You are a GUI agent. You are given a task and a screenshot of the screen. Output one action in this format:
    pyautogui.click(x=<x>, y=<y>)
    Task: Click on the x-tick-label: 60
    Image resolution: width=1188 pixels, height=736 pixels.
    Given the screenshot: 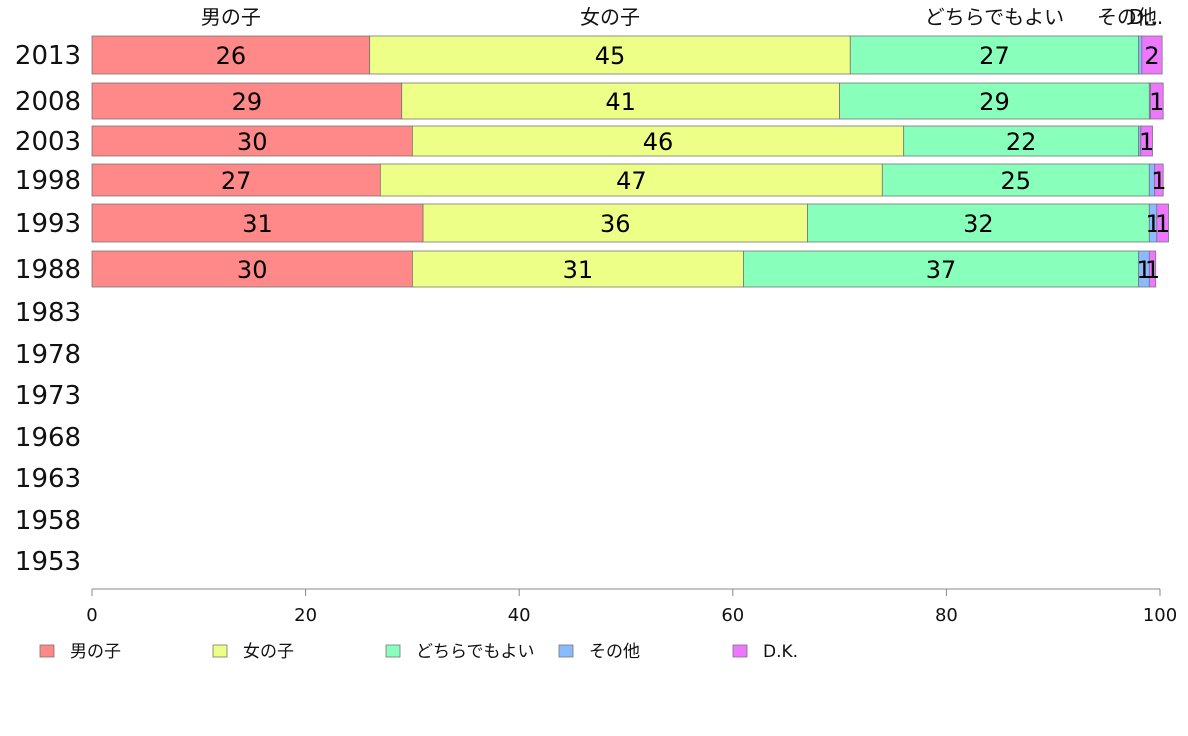 What is the action you would take?
    pyautogui.click(x=732, y=615)
    